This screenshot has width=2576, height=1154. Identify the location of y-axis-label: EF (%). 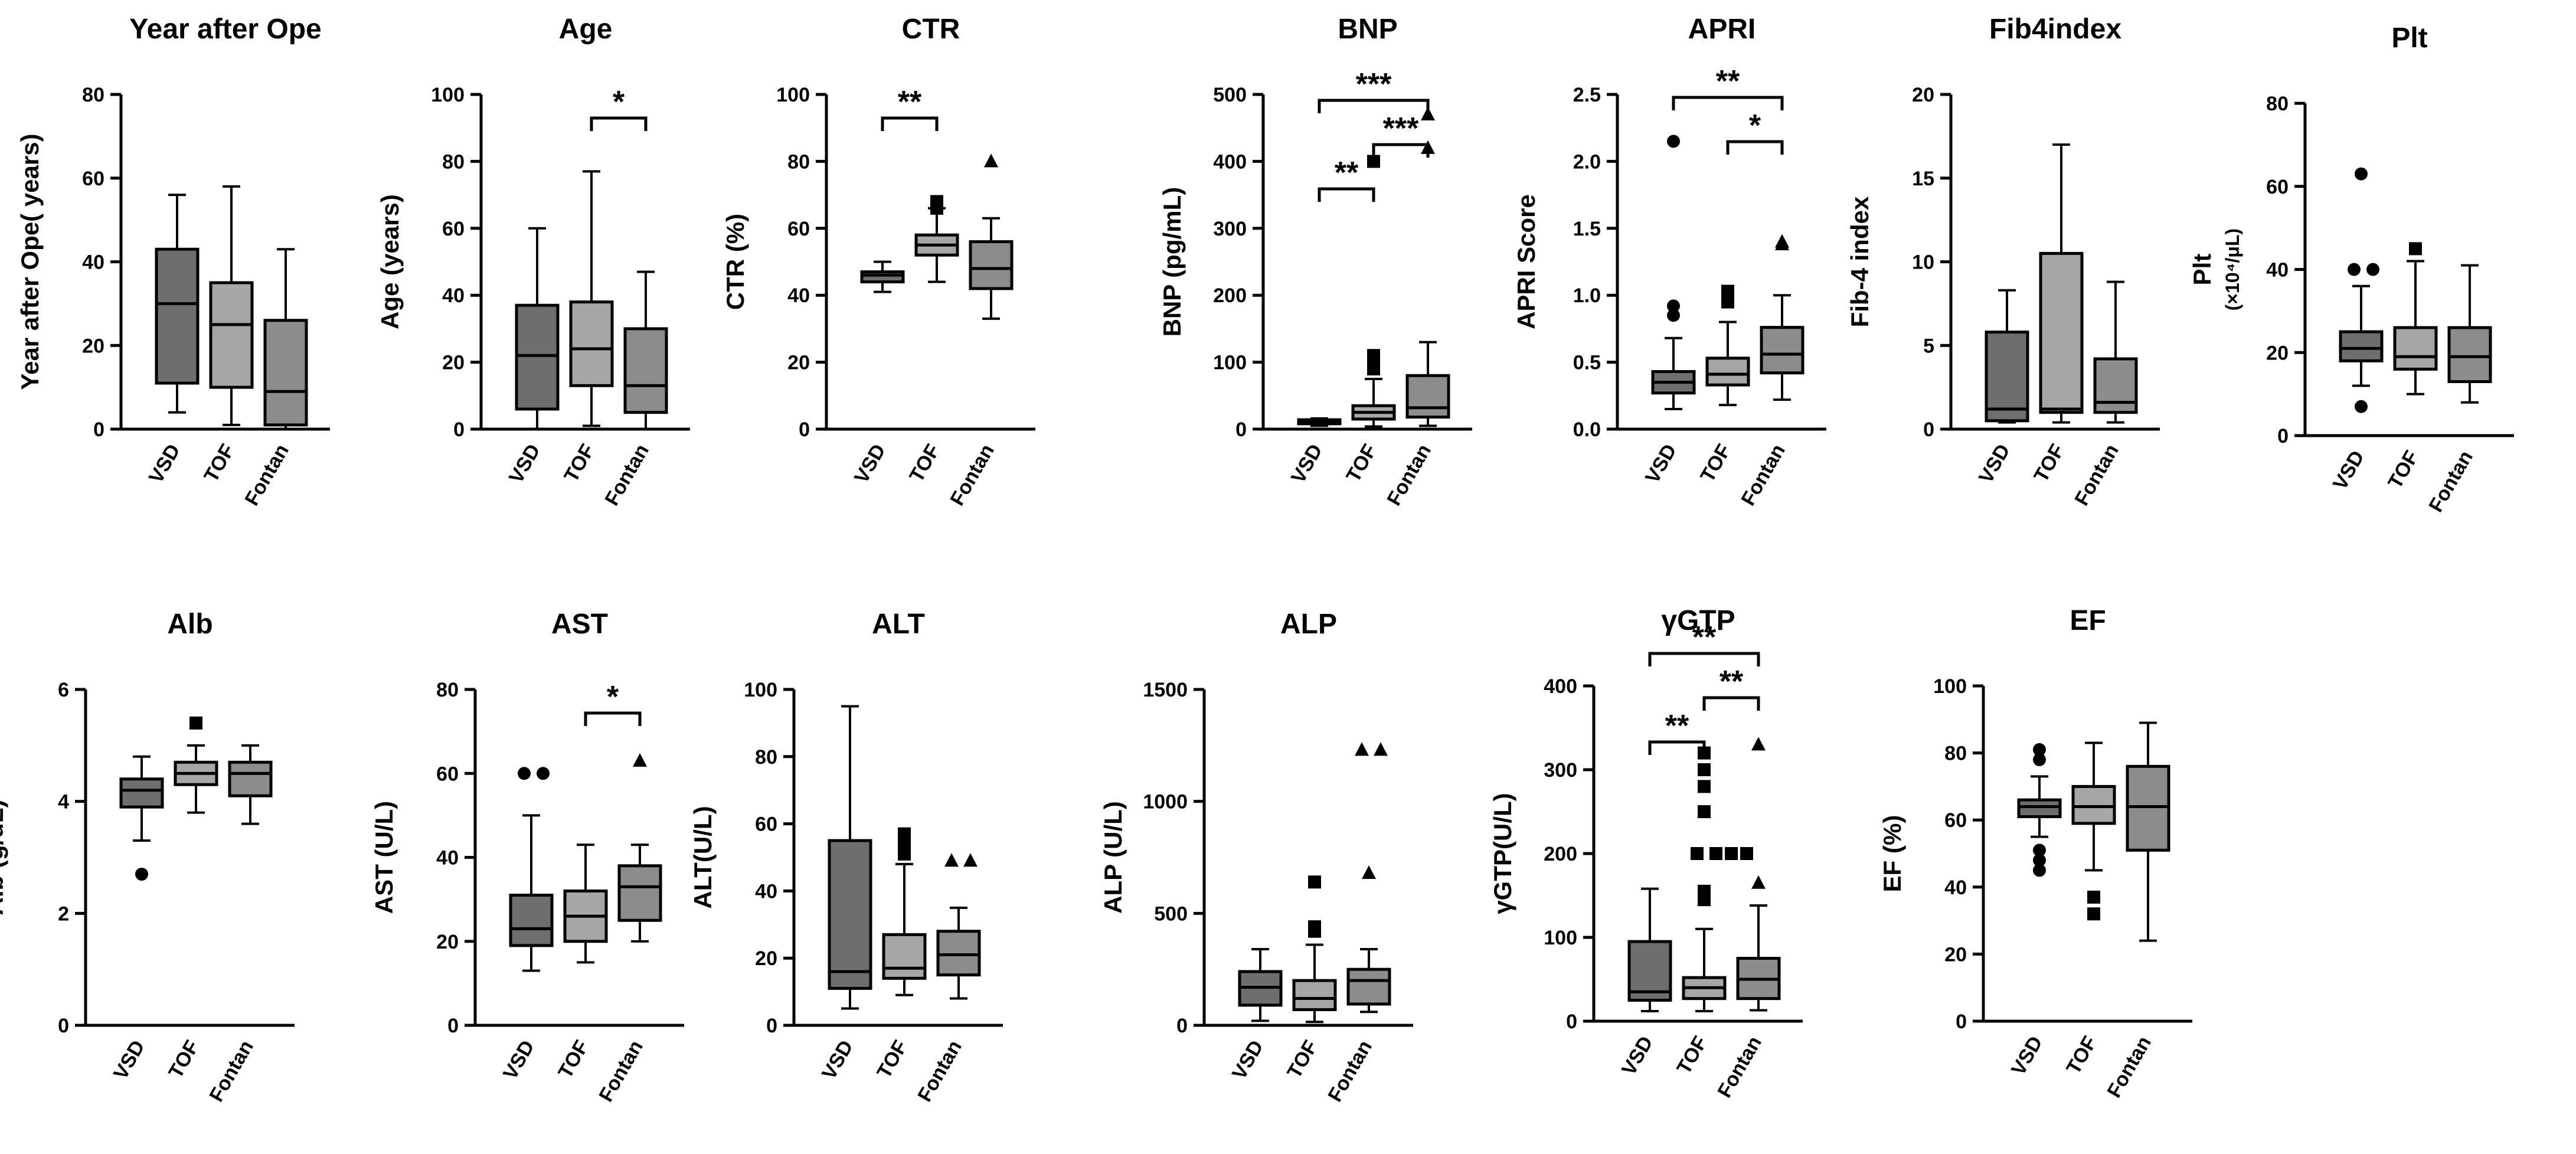
(1892, 854).